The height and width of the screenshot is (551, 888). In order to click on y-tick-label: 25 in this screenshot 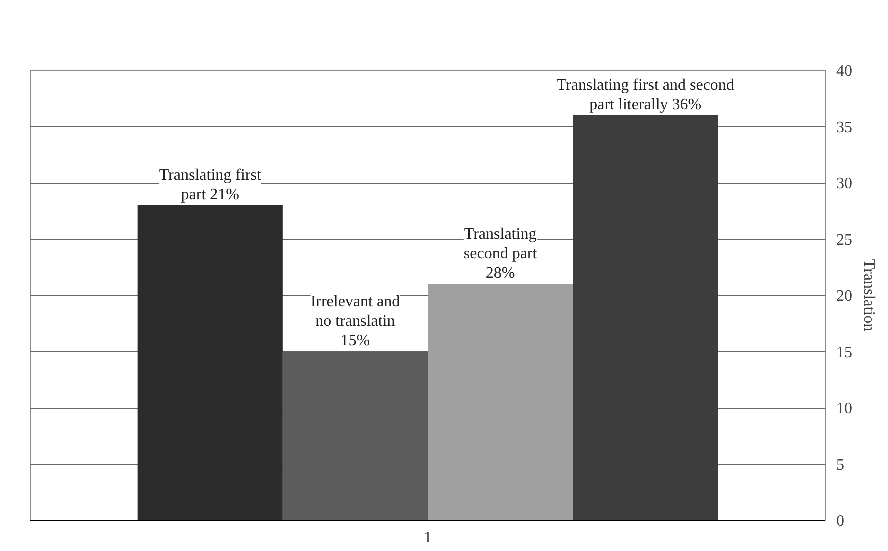, I will do `click(844, 240)`.